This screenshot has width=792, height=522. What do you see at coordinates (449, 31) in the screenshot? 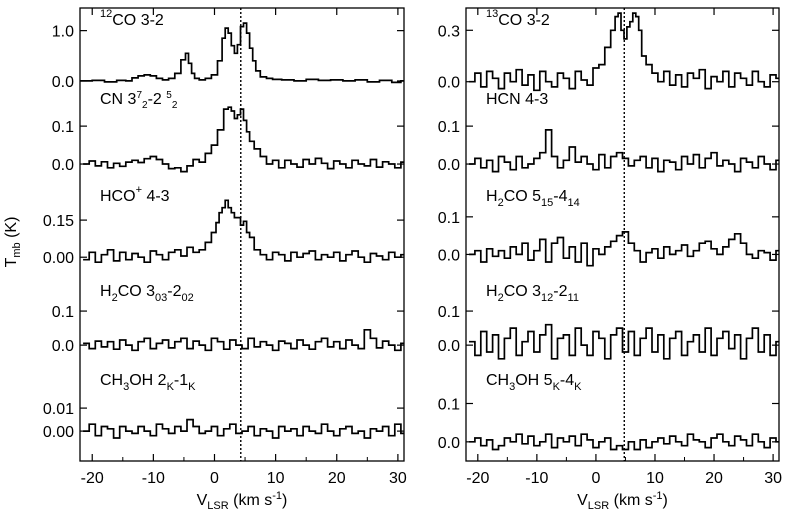
I see `y-tick-label: 0.3` at bounding box center [449, 31].